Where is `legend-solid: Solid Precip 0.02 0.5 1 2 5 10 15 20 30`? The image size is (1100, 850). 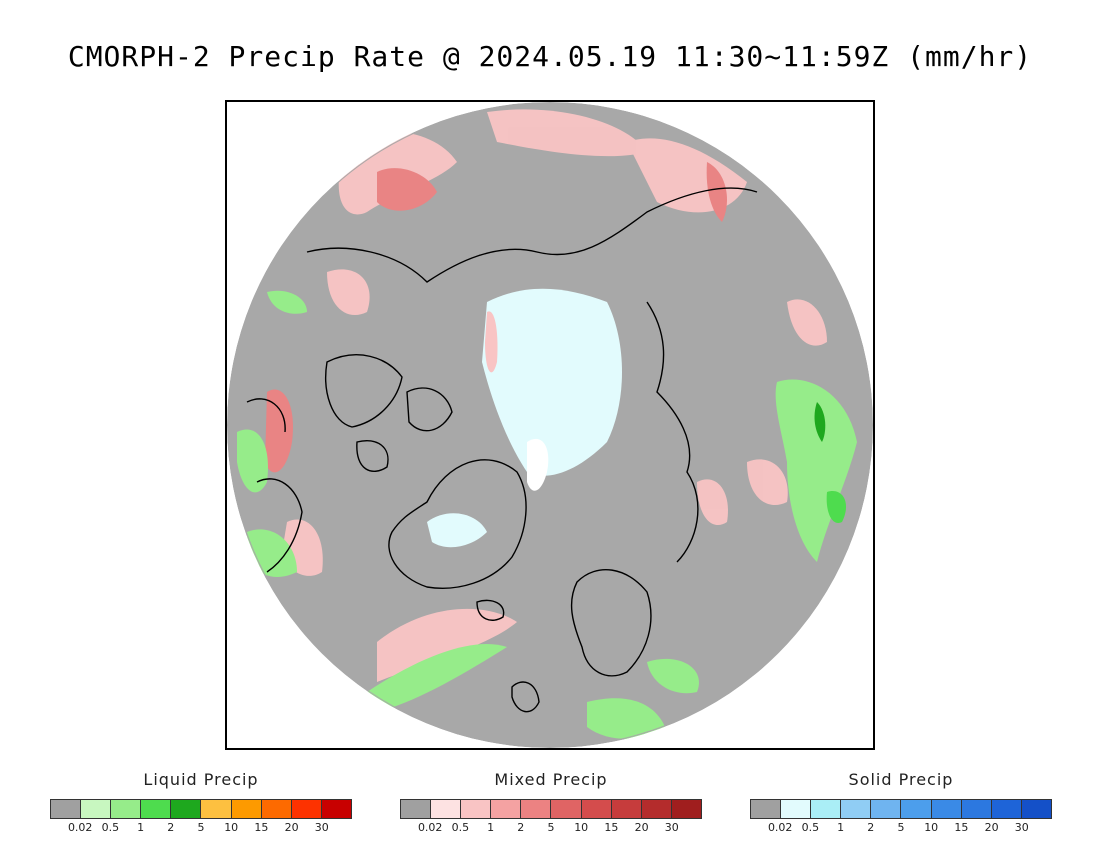
legend-solid: Solid Precip 0.02 0.5 1 2 5 10 15 20 30 is located at coordinates (901, 802).